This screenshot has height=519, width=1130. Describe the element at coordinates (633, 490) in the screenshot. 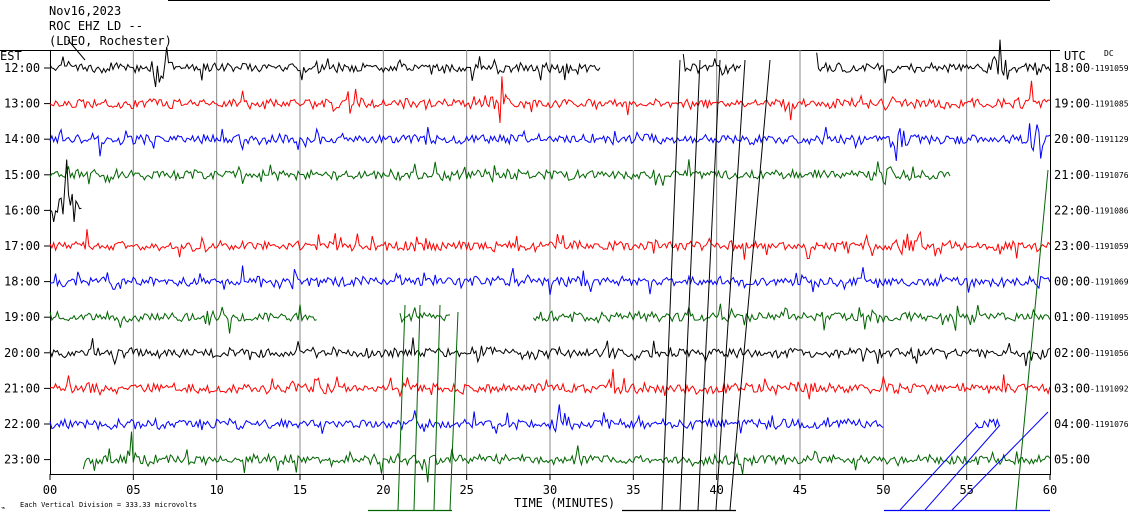

I see `x-tick-label: 35` at that location.